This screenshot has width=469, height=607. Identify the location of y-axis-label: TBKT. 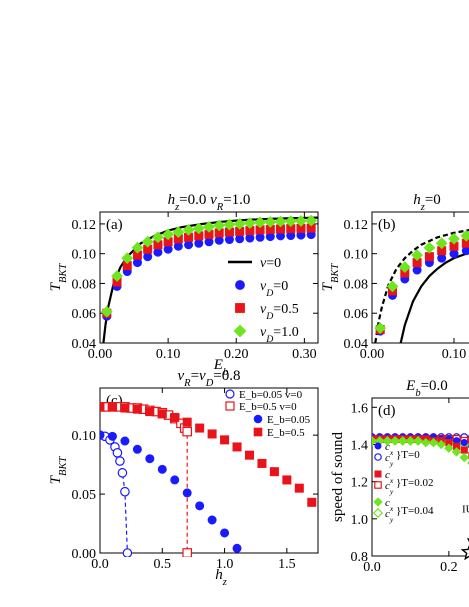
(58, 470).